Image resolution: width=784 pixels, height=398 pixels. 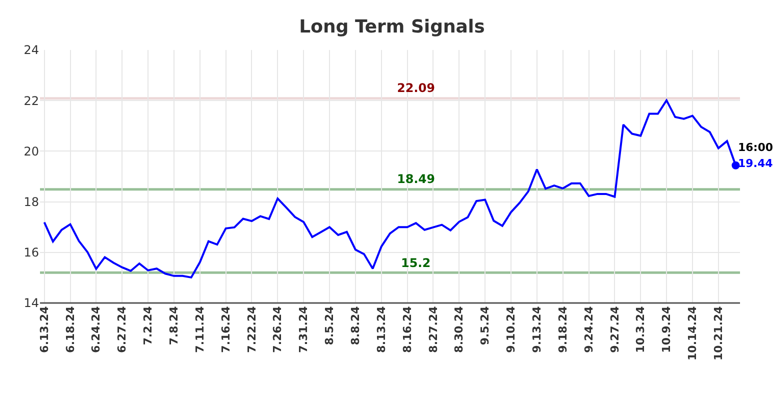 I want to click on y-tick-label: 16, so click(x=31, y=253).